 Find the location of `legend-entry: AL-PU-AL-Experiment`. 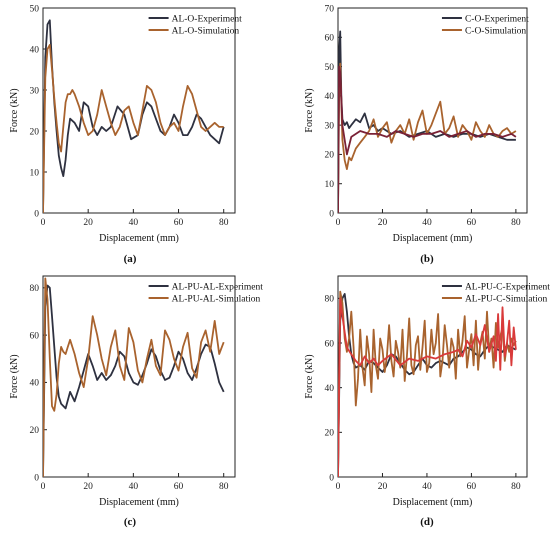

legend-entry: AL-PU-AL-Experiment is located at coordinates (218, 288).